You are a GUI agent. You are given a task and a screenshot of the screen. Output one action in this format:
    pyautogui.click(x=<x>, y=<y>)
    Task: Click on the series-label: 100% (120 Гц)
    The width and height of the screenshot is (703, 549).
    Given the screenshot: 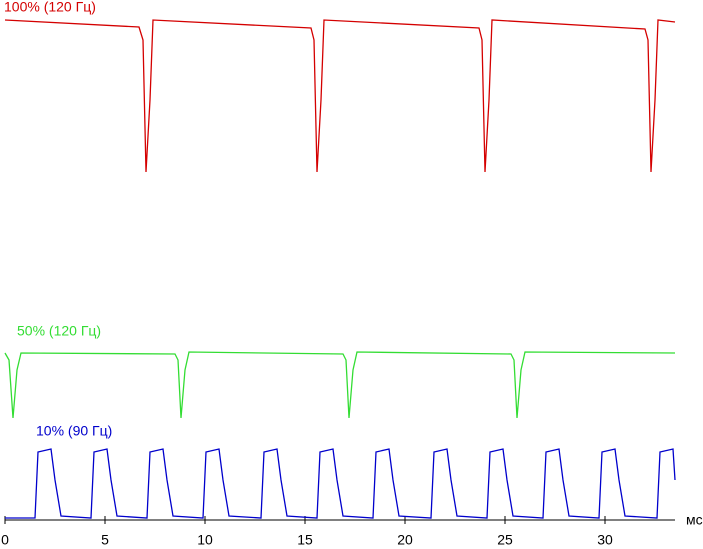 What is the action you would take?
    pyautogui.click(x=50, y=7)
    